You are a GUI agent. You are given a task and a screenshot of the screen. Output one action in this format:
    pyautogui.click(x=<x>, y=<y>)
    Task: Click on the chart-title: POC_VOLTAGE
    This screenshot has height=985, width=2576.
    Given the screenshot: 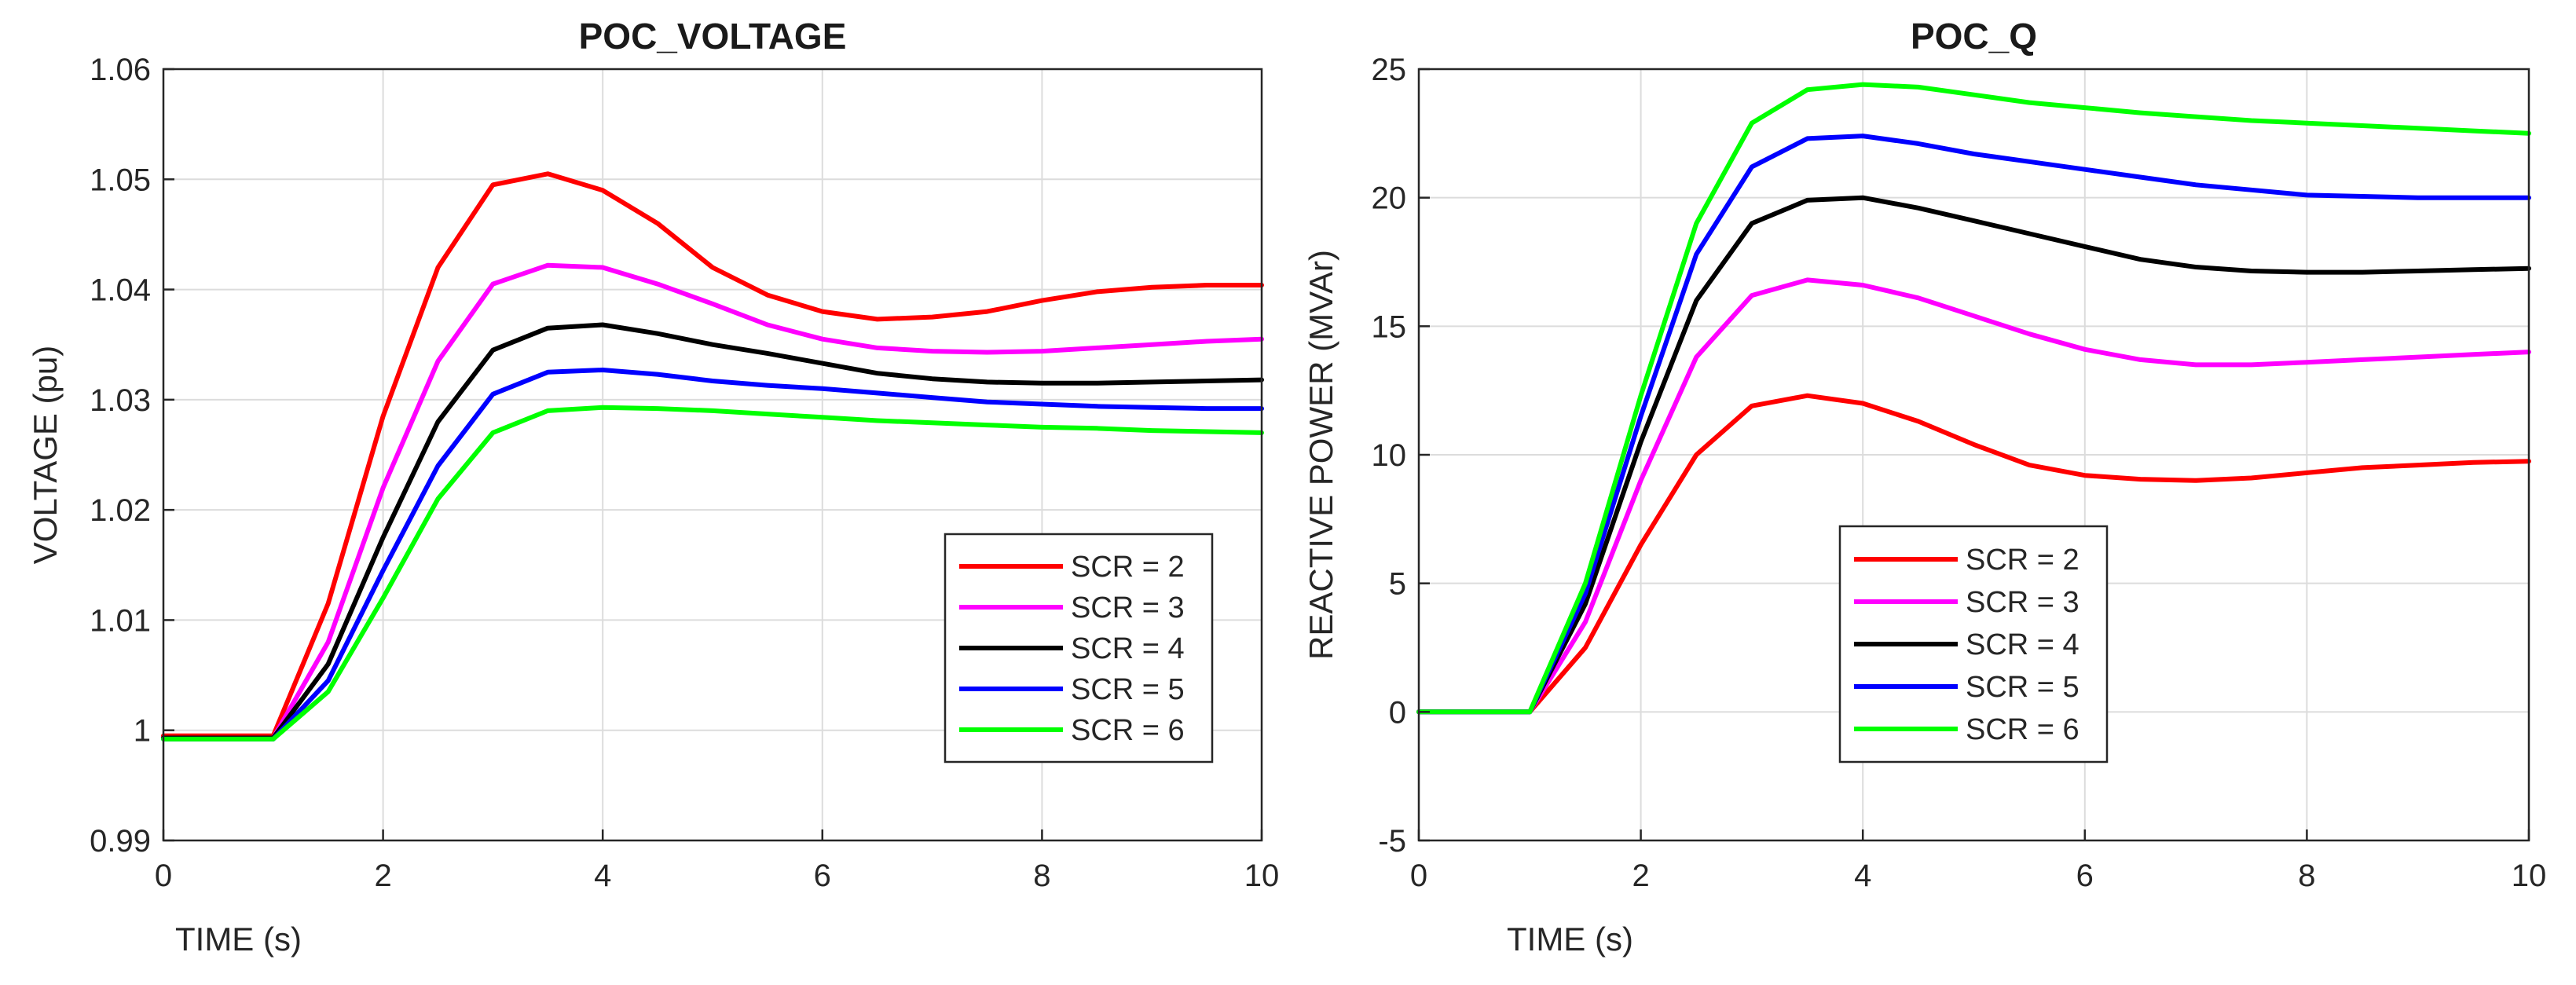 What is the action you would take?
    pyautogui.click(x=713, y=37)
    